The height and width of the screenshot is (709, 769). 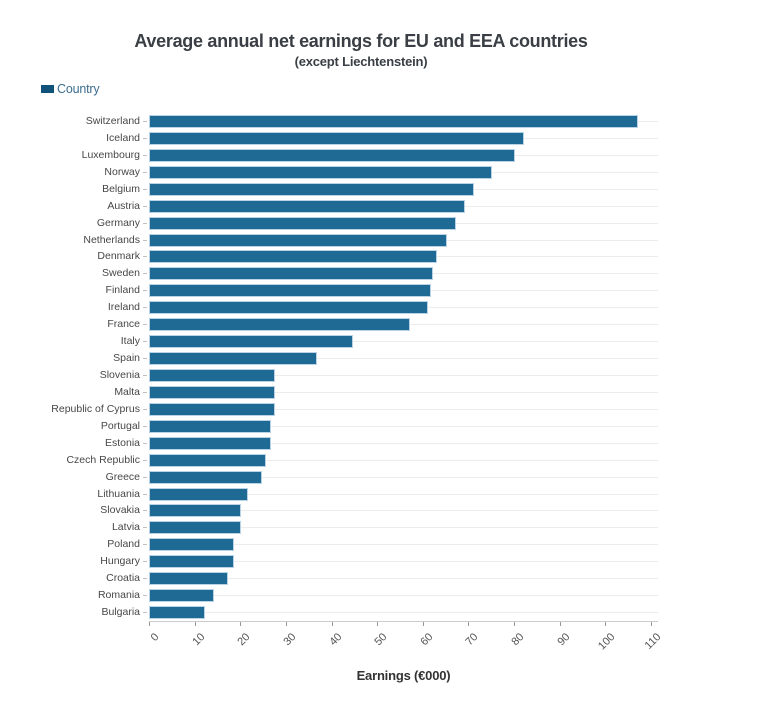 I want to click on bar-sweden, so click(x=291, y=274).